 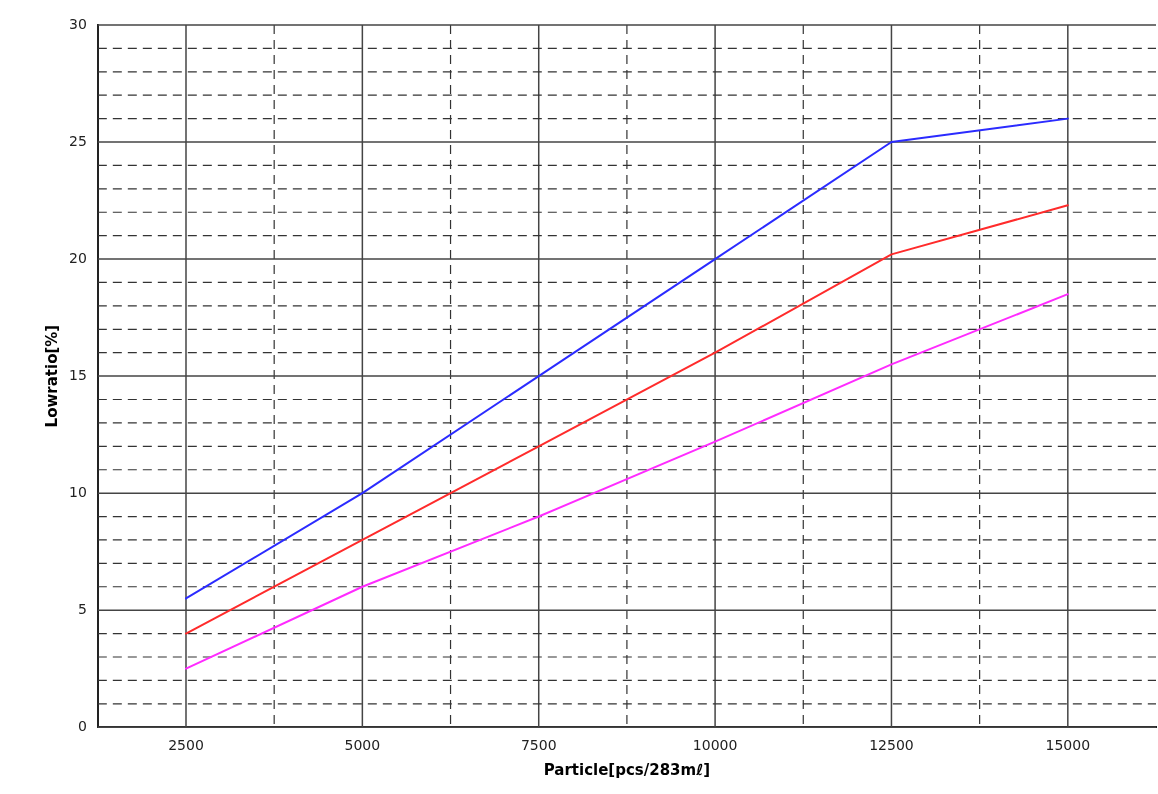 What do you see at coordinates (82, 608) in the screenshot?
I see `y-tick-label: 5` at bounding box center [82, 608].